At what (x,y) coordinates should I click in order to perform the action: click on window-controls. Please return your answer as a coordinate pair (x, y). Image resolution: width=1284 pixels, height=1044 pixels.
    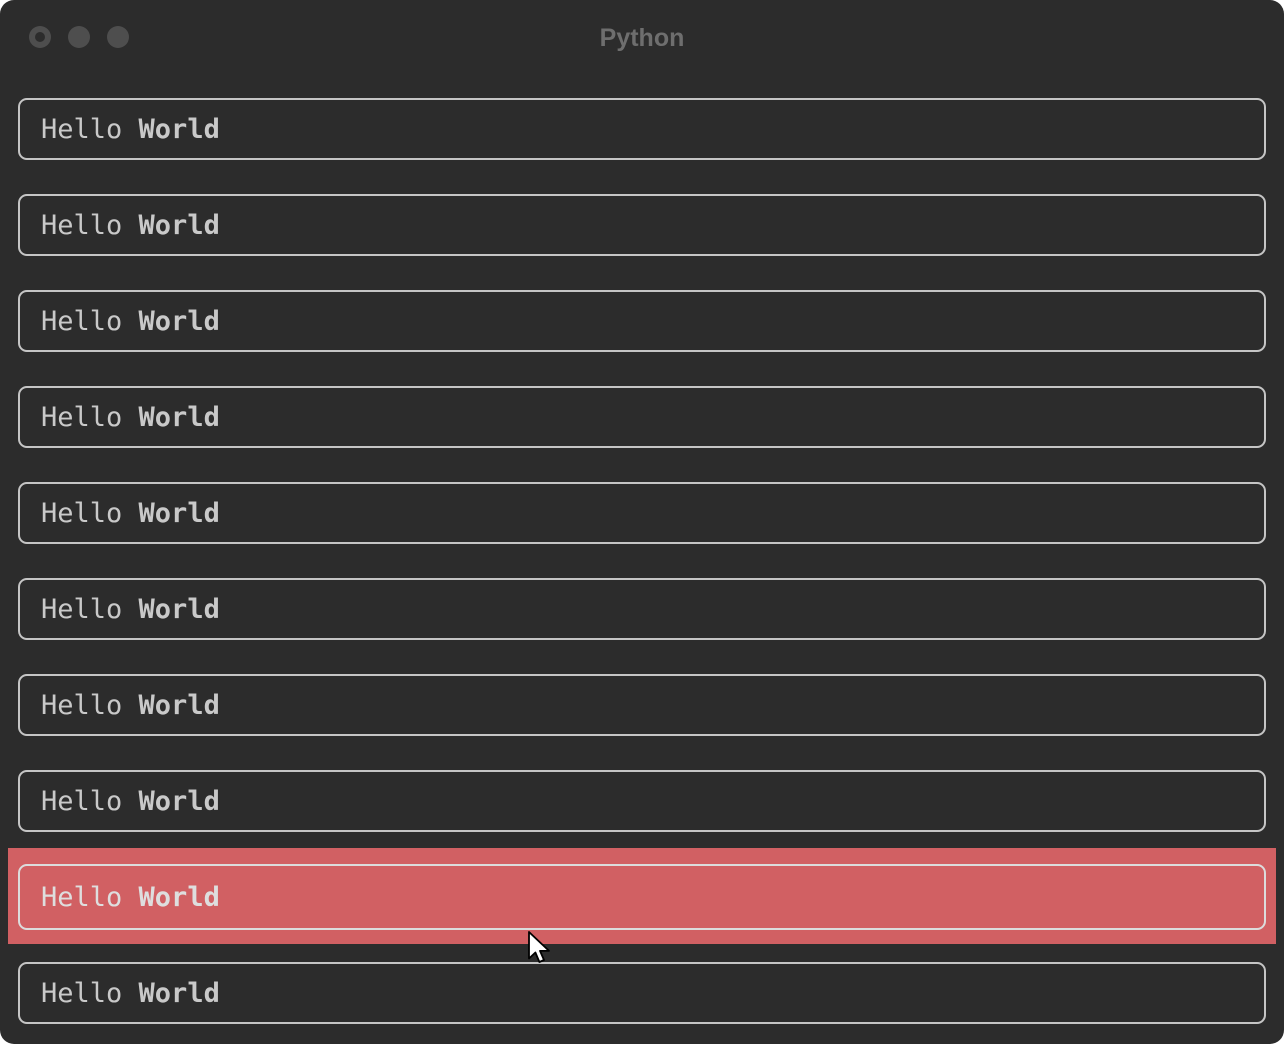
    Looking at the image, I should click on (79, 37).